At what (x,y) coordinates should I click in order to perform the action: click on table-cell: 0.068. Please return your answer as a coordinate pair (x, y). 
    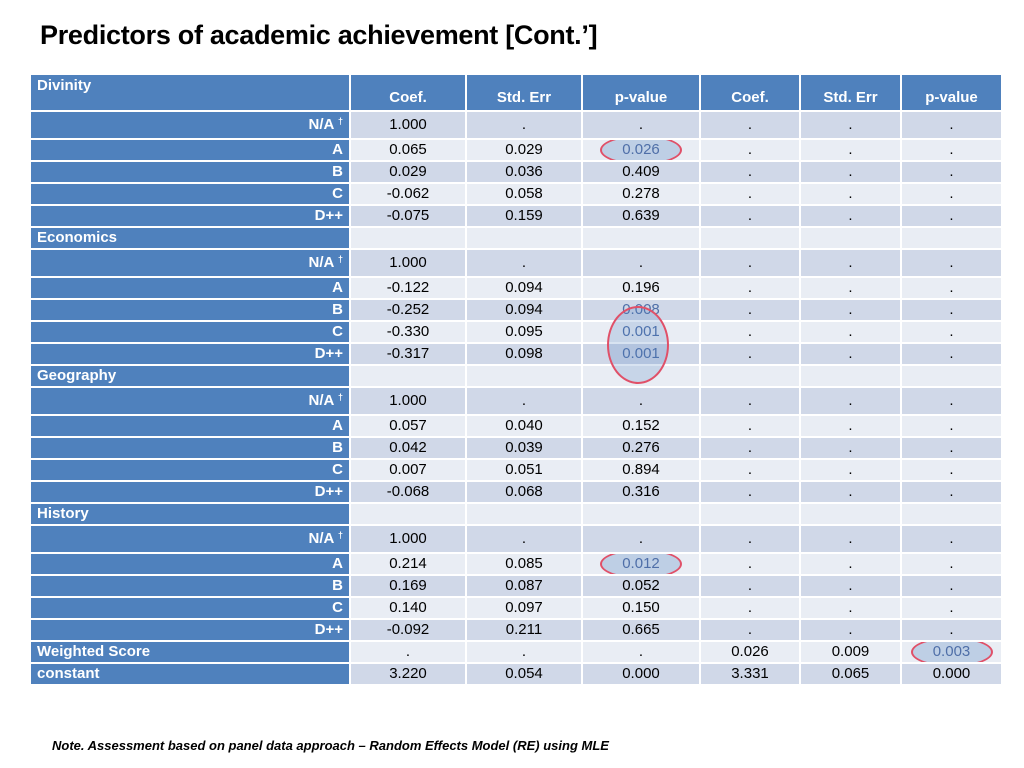
    Looking at the image, I should click on (524, 492).